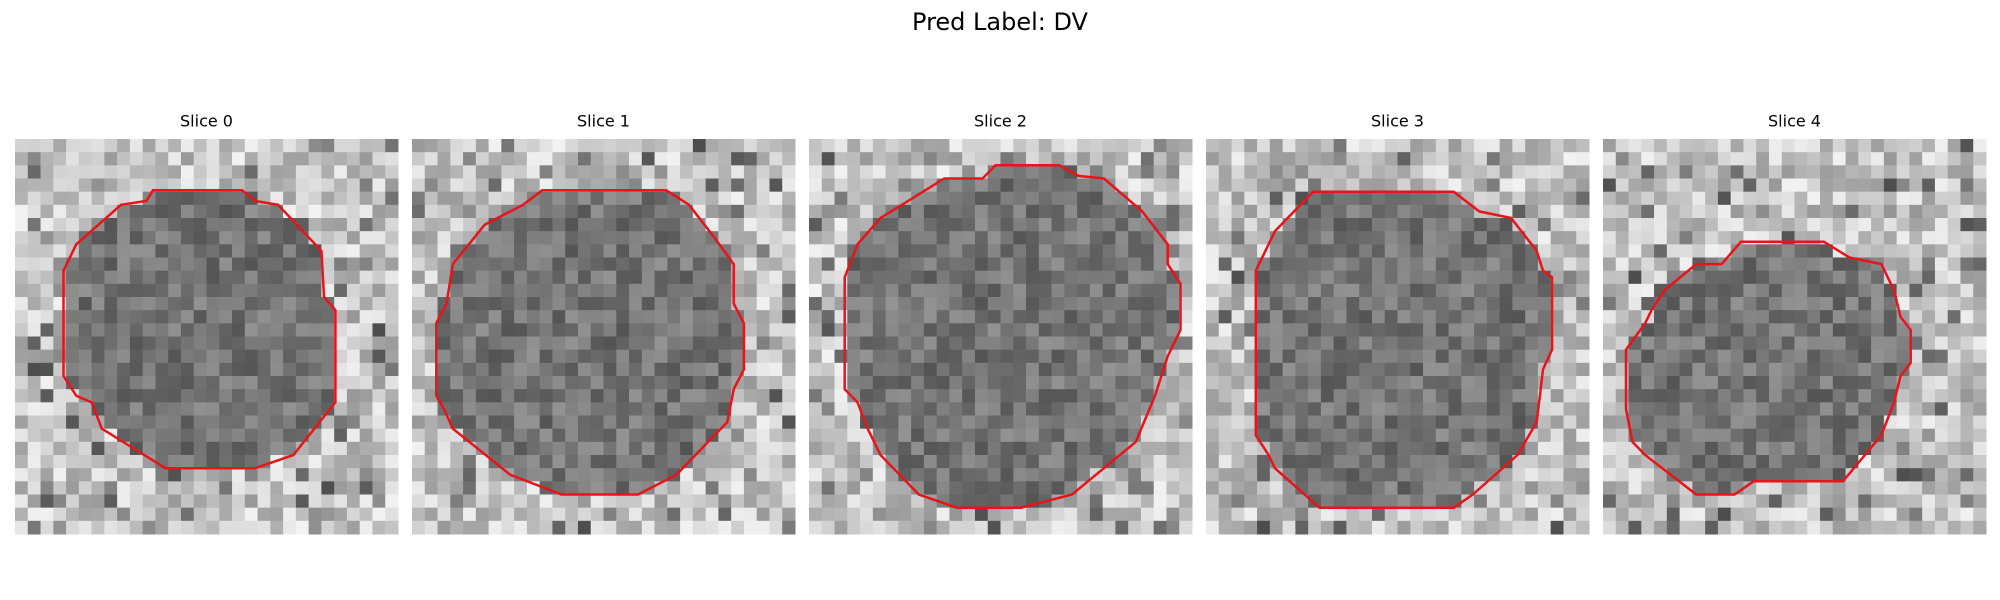  I want to click on slice-panel: Slice 1, so click(604, 323).